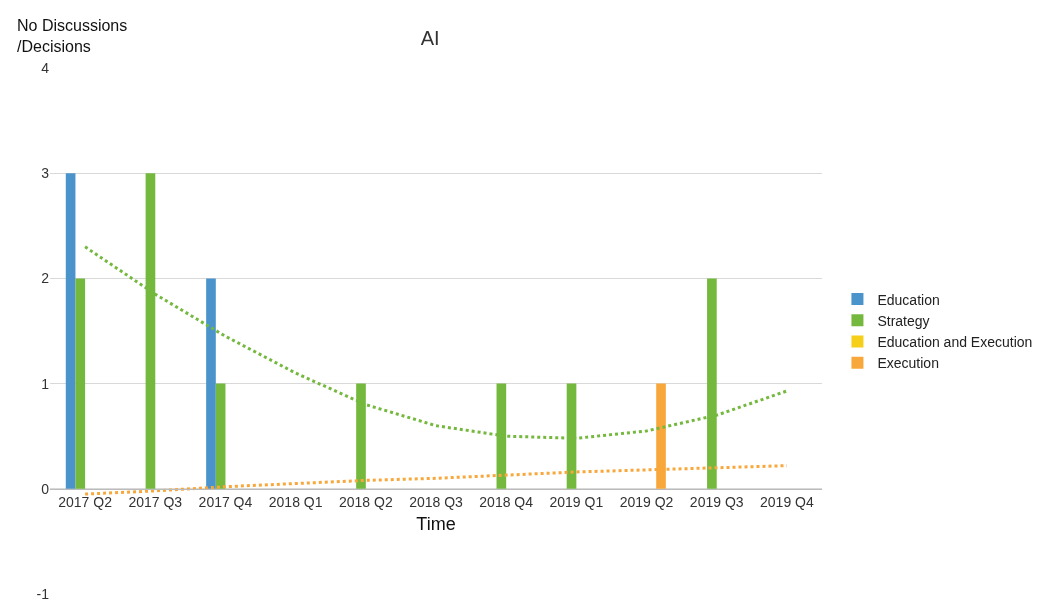  What do you see at coordinates (908, 299) in the screenshot?
I see `legend-label: Education` at bounding box center [908, 299].